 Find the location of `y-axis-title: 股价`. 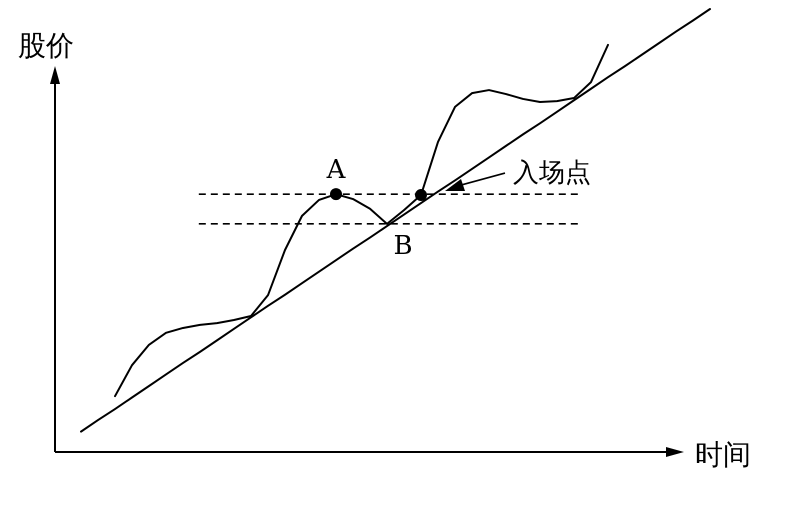

y-axis-title: 股价 is located at coordinates (46, 45).